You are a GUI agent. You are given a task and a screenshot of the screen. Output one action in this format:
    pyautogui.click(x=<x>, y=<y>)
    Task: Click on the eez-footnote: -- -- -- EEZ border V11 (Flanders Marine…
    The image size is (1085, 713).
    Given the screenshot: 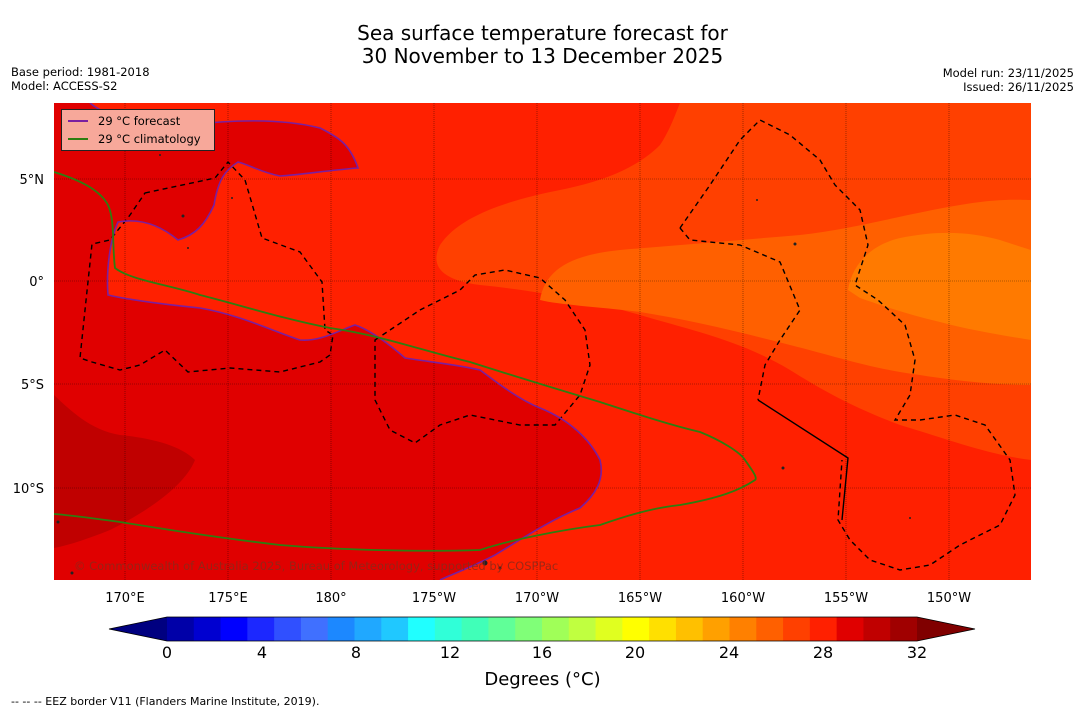 What is the action you would take?
    pyautogui.click(x=165, y=701)
    